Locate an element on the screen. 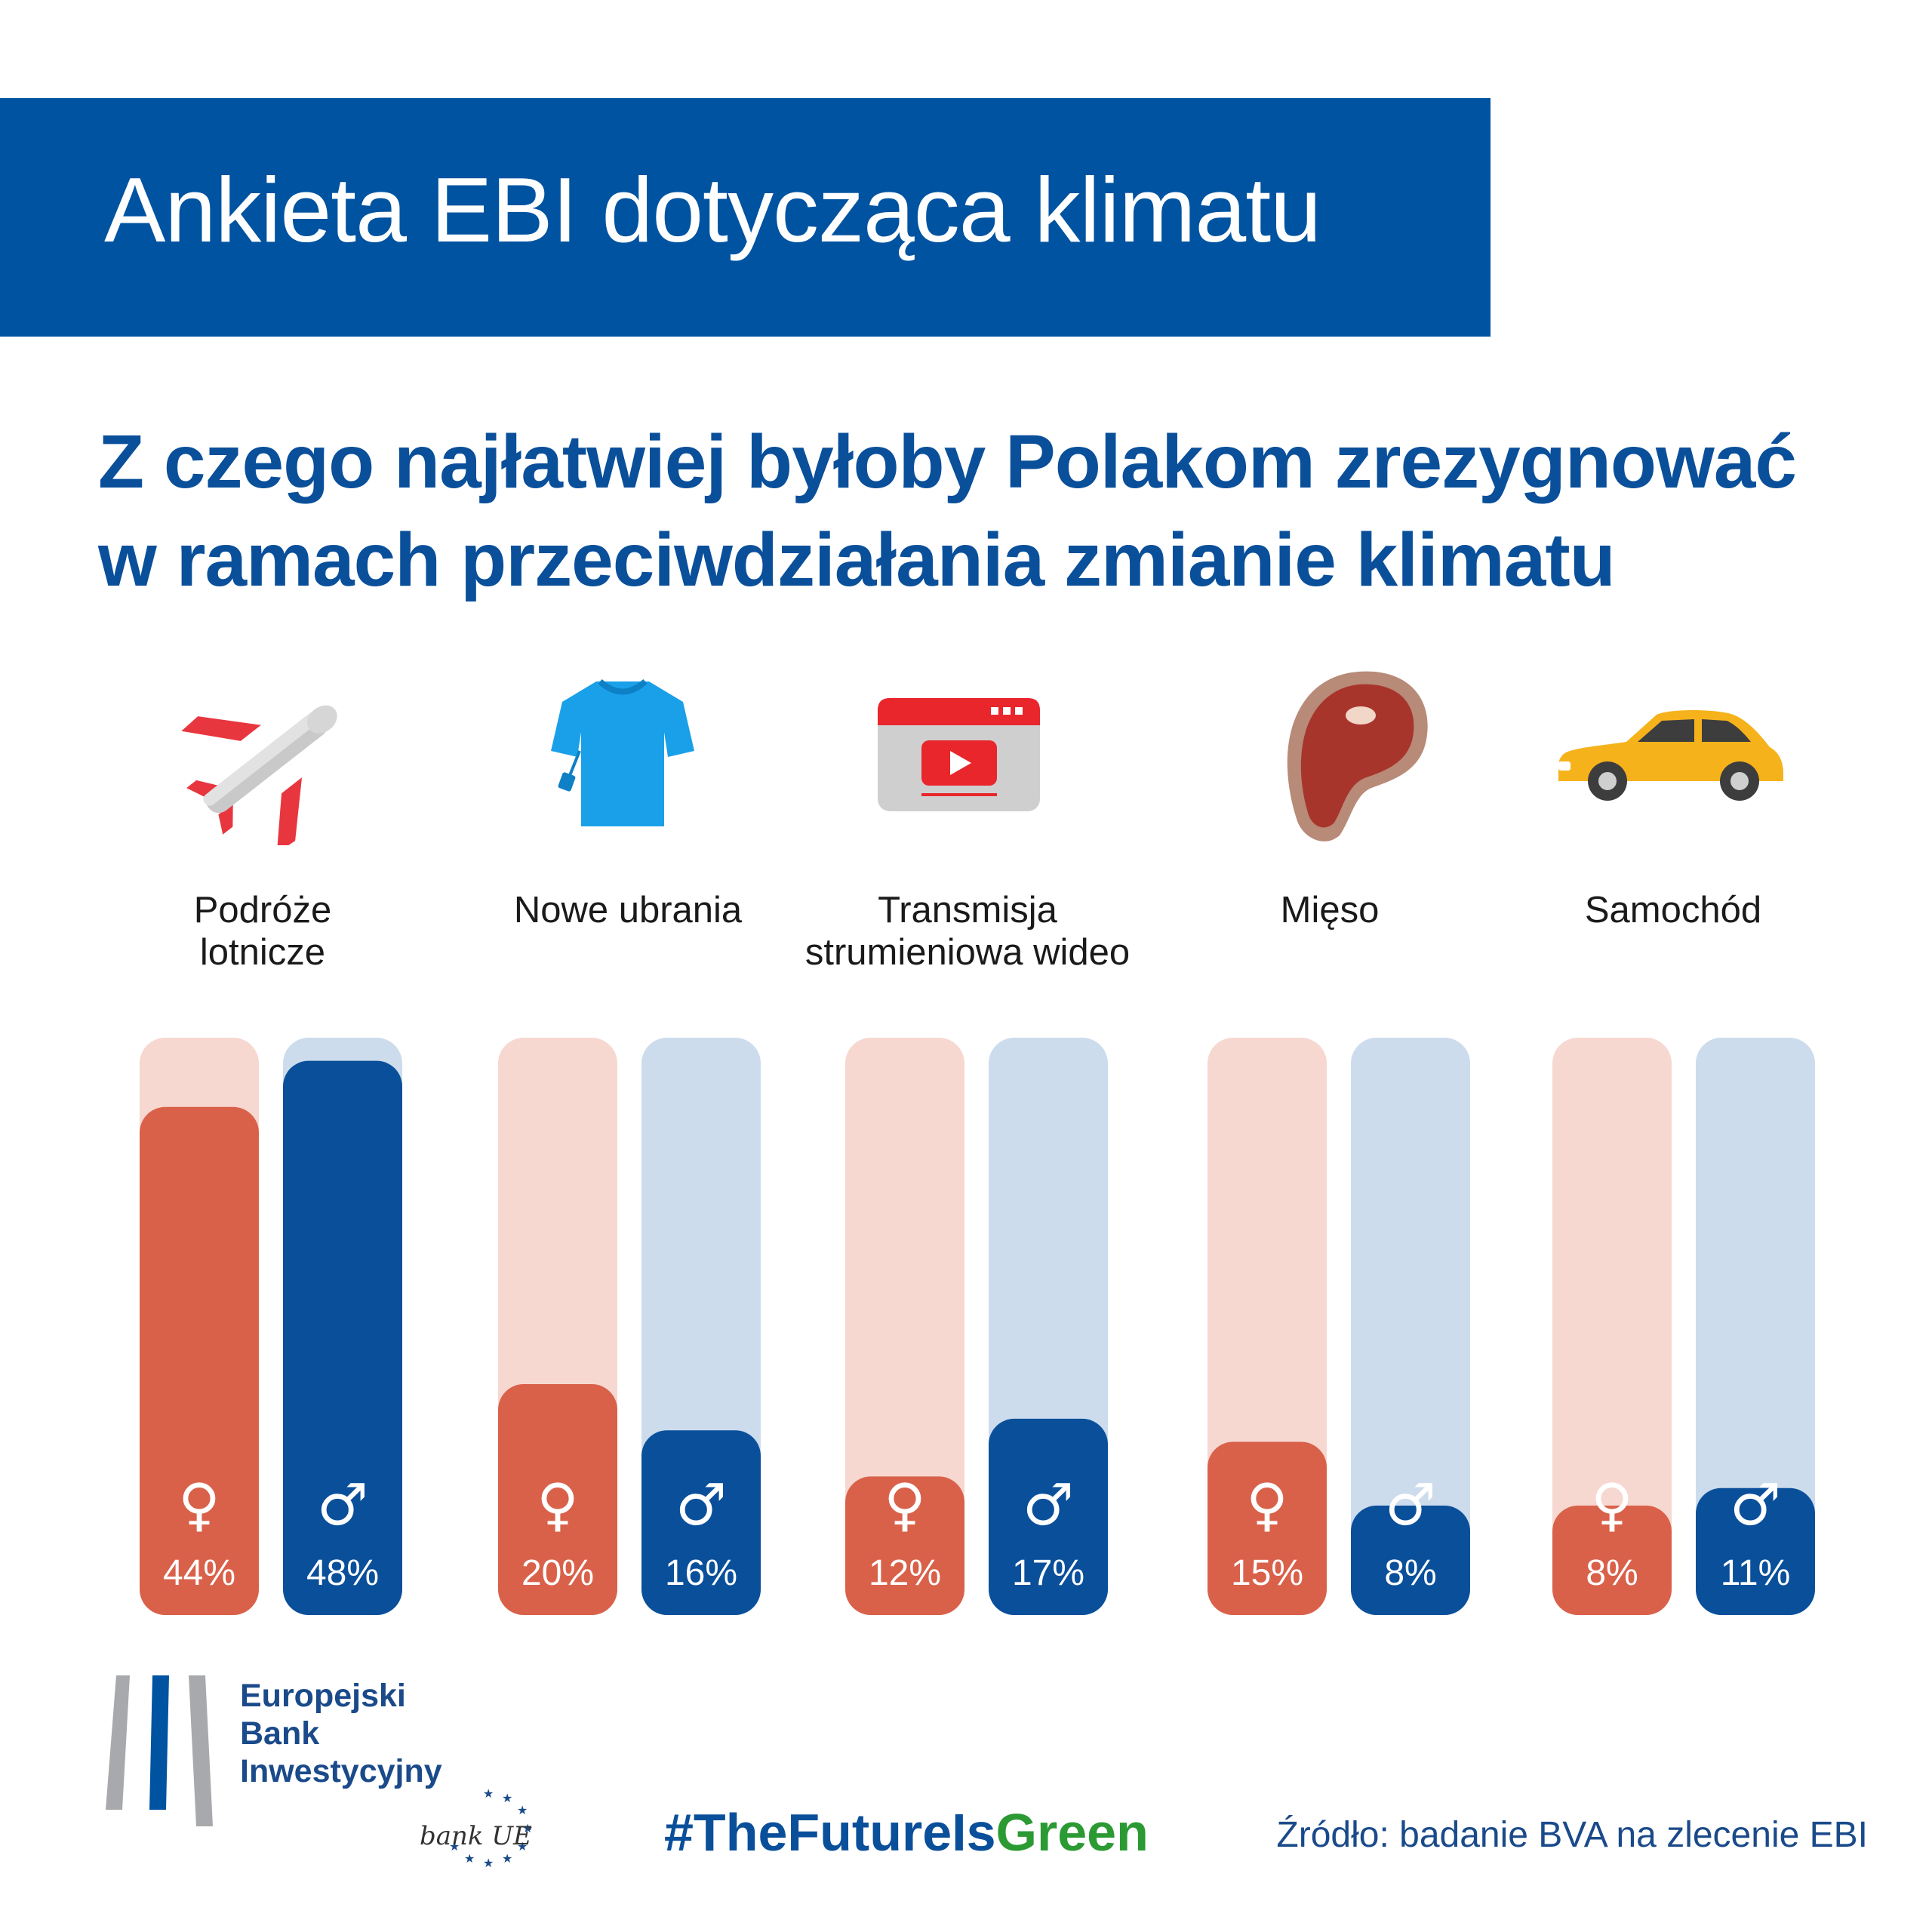  org-name-line: Bank is located at coordinates (280, 1733).